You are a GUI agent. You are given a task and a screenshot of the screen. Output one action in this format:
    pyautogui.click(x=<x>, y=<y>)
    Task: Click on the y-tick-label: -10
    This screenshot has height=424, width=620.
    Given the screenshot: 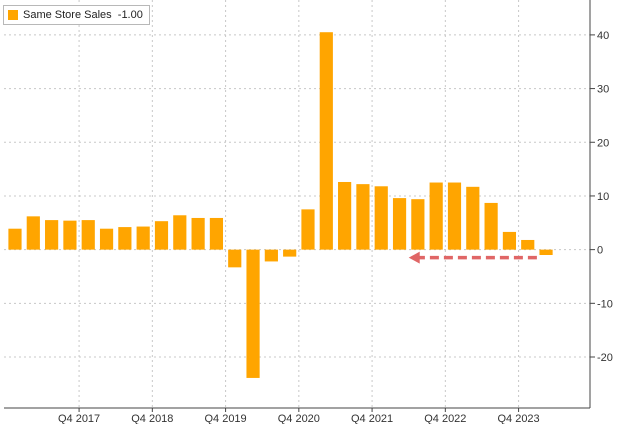 What is the action you would take?
    pyautogui.click(x=605, y=304)
    